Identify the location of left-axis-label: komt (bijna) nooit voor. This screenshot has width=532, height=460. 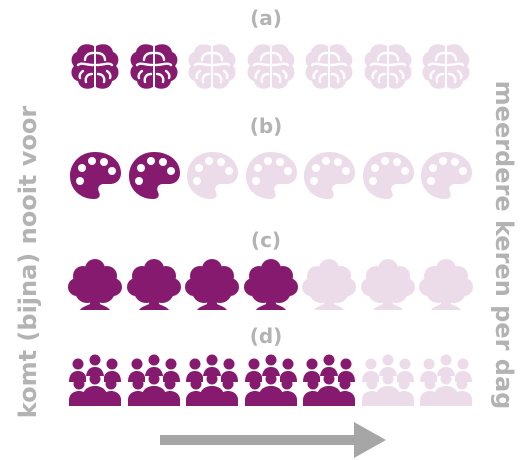
(28, 262).